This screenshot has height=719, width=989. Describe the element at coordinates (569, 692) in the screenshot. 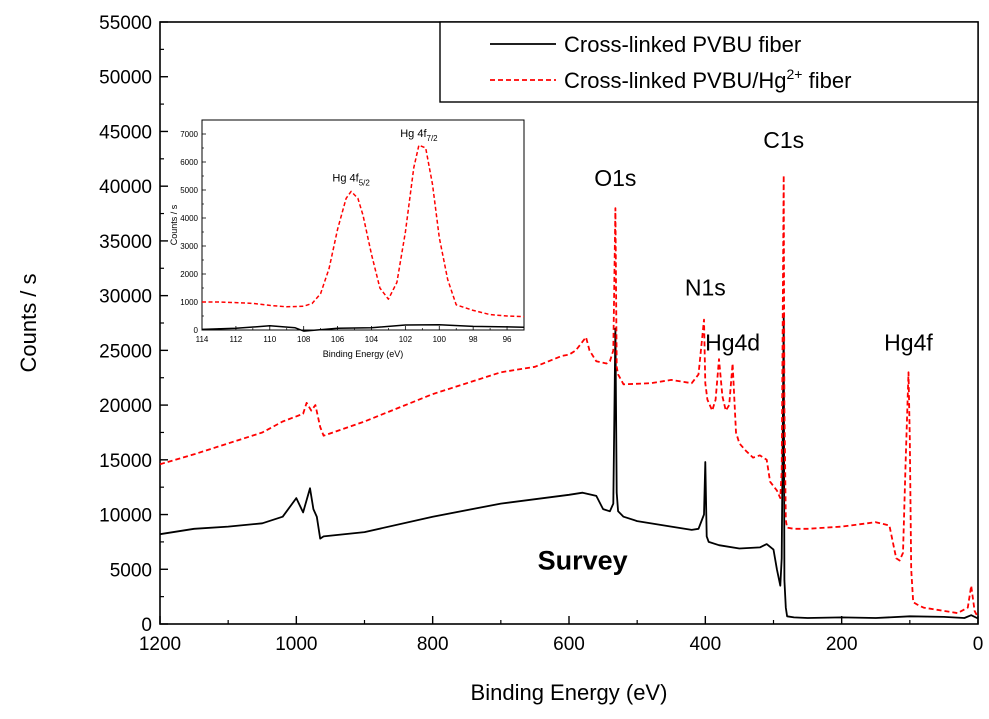

I see `x-axis-label: Binding Energy (eV)` at that location.